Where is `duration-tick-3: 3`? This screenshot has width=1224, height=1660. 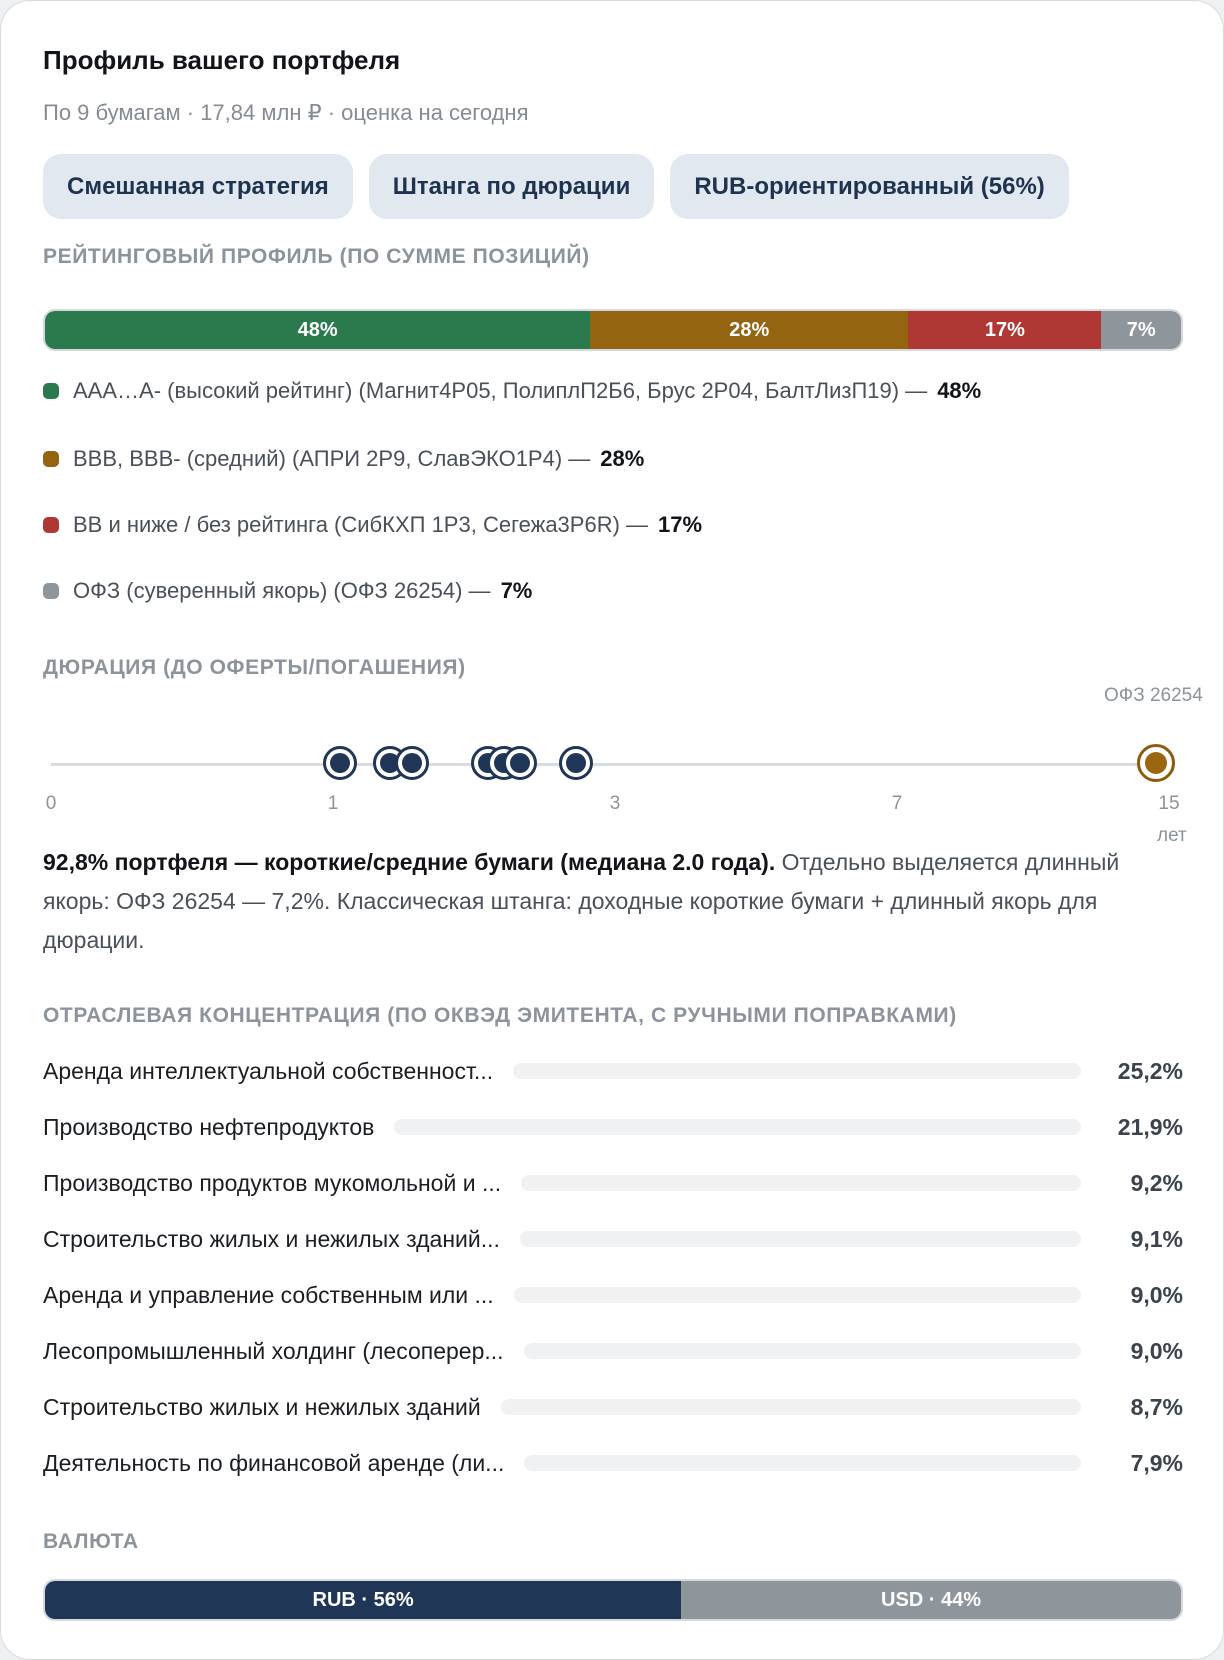 duration-tick-3: 3 is located at coordinates (615, 803).